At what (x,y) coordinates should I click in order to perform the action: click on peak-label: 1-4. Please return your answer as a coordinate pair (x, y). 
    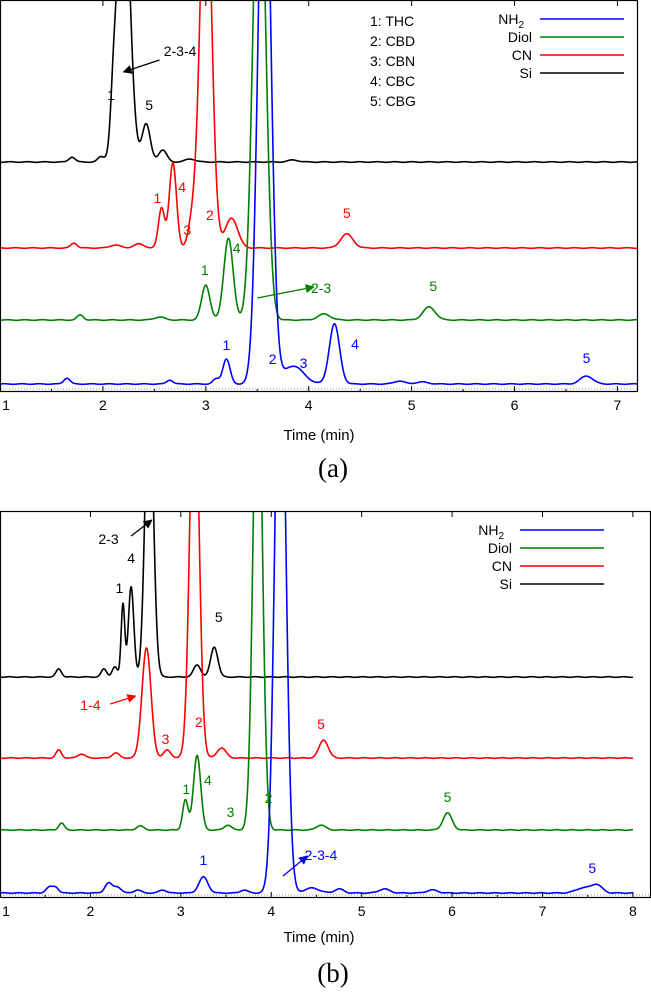
    Looking at the image, I should click on (90, 705).